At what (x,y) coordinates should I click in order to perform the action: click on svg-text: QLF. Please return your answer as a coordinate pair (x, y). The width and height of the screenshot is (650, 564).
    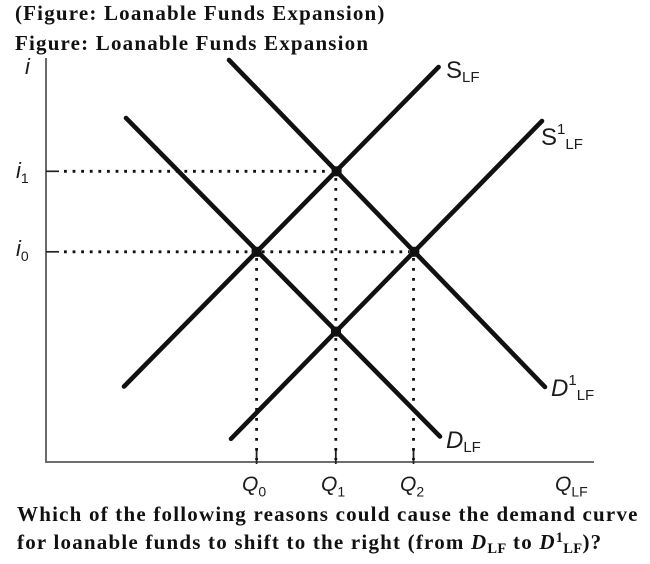
    Looking at the image, I should click on (571, 486).